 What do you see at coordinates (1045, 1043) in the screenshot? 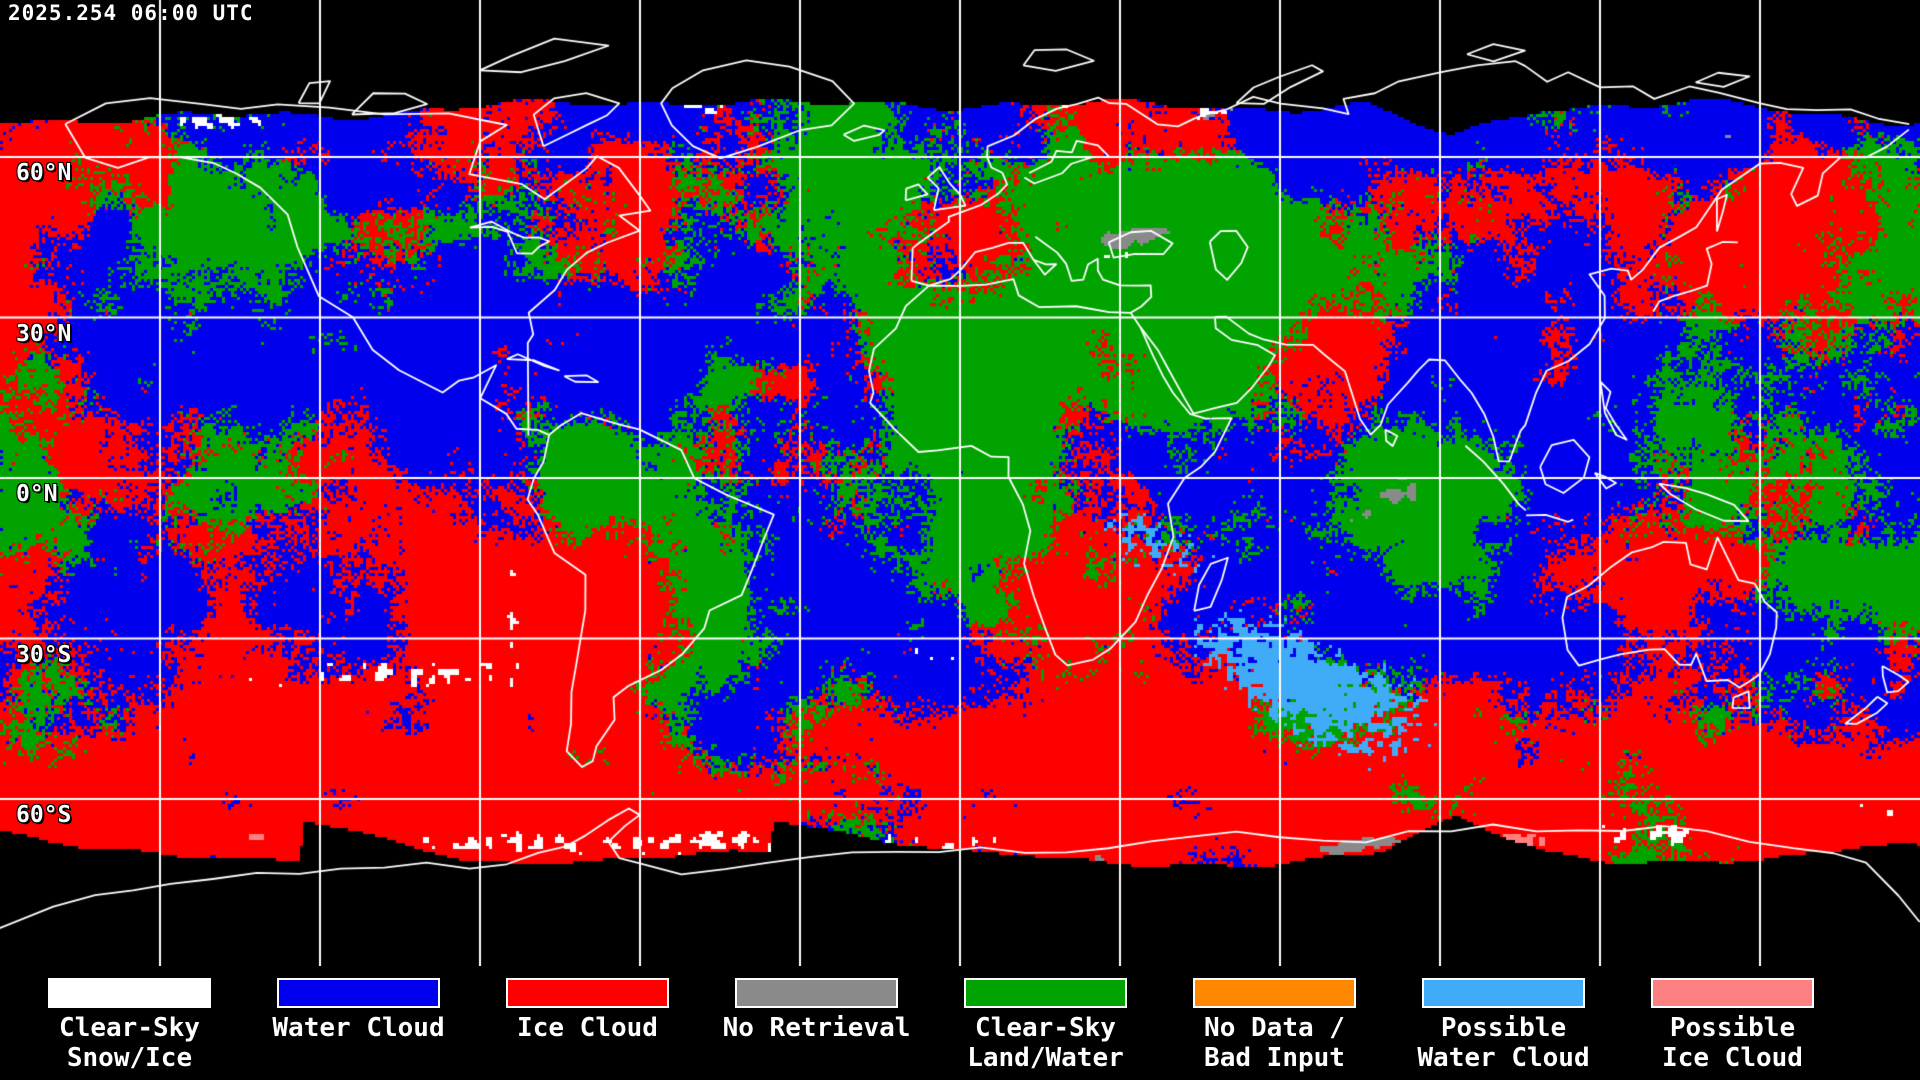
I see `legend-label-clear-sky-land-water: Clear-Sky Land/Water` at bounding box center [1045, 1043].